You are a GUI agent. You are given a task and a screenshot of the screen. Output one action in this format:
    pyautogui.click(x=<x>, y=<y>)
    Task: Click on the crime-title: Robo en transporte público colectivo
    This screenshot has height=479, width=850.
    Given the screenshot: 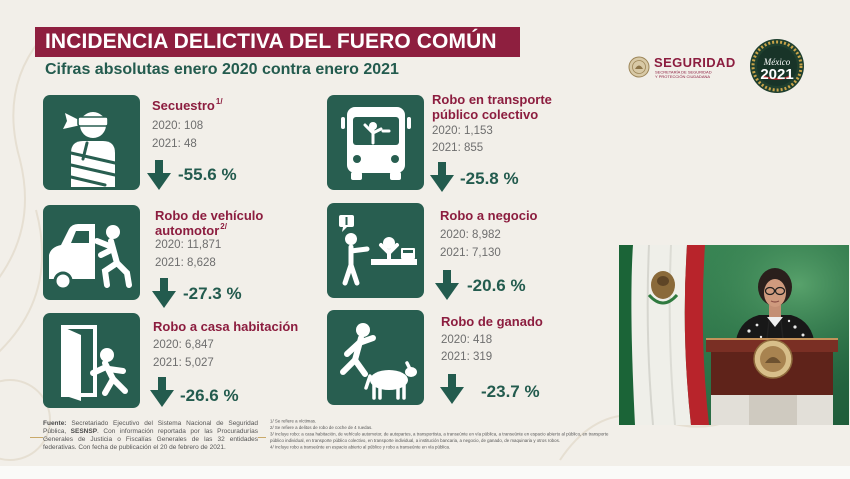 What is the action you would take?
    pyautogui.click(x=492, y=107)
    